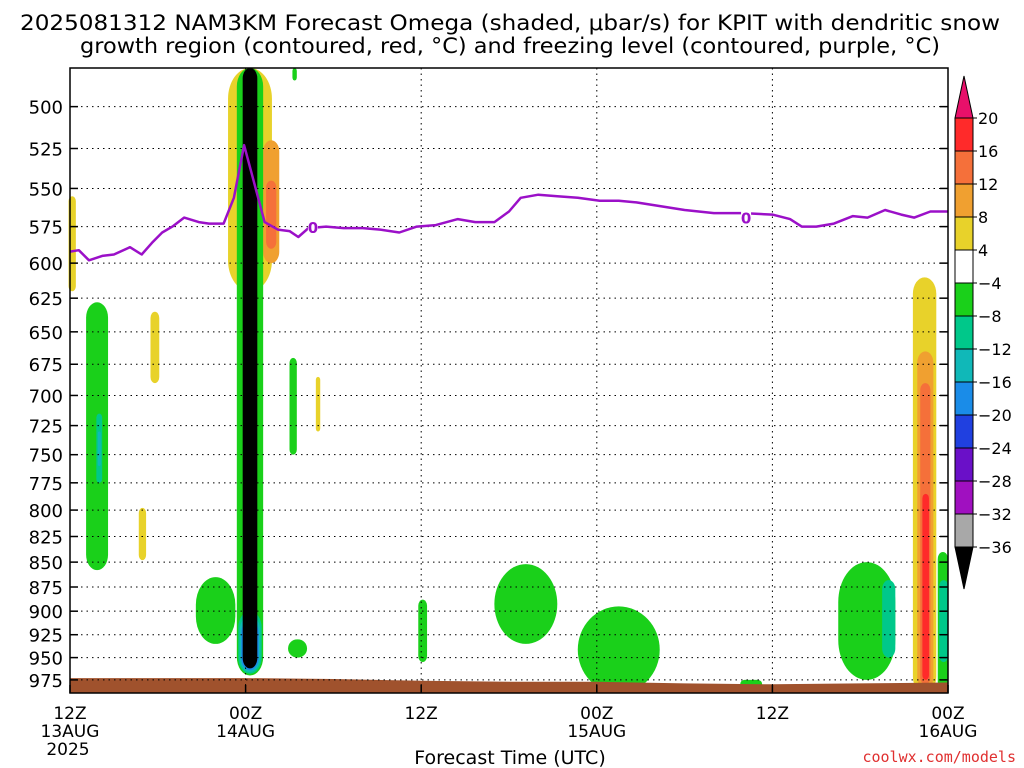  I want to click on colorbar-top-arrow, so click(964, 97).